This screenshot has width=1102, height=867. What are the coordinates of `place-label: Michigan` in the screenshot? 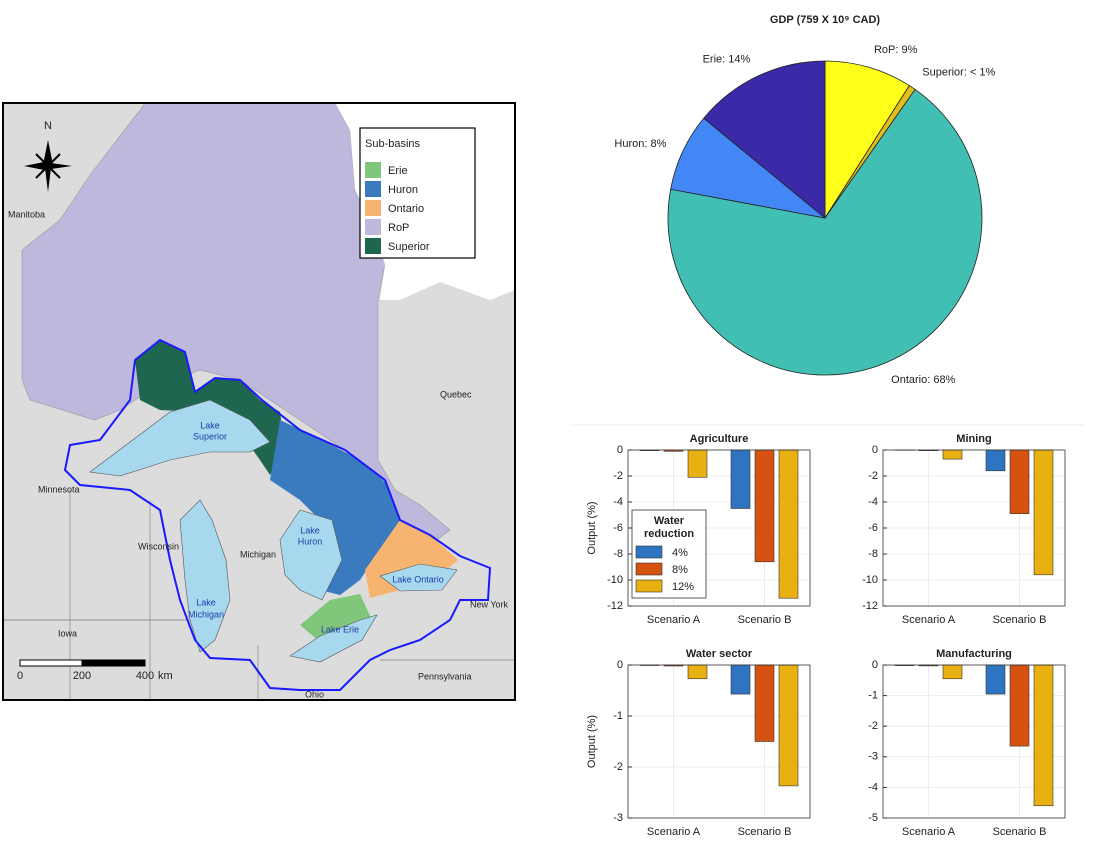 It's located at (258, 554).